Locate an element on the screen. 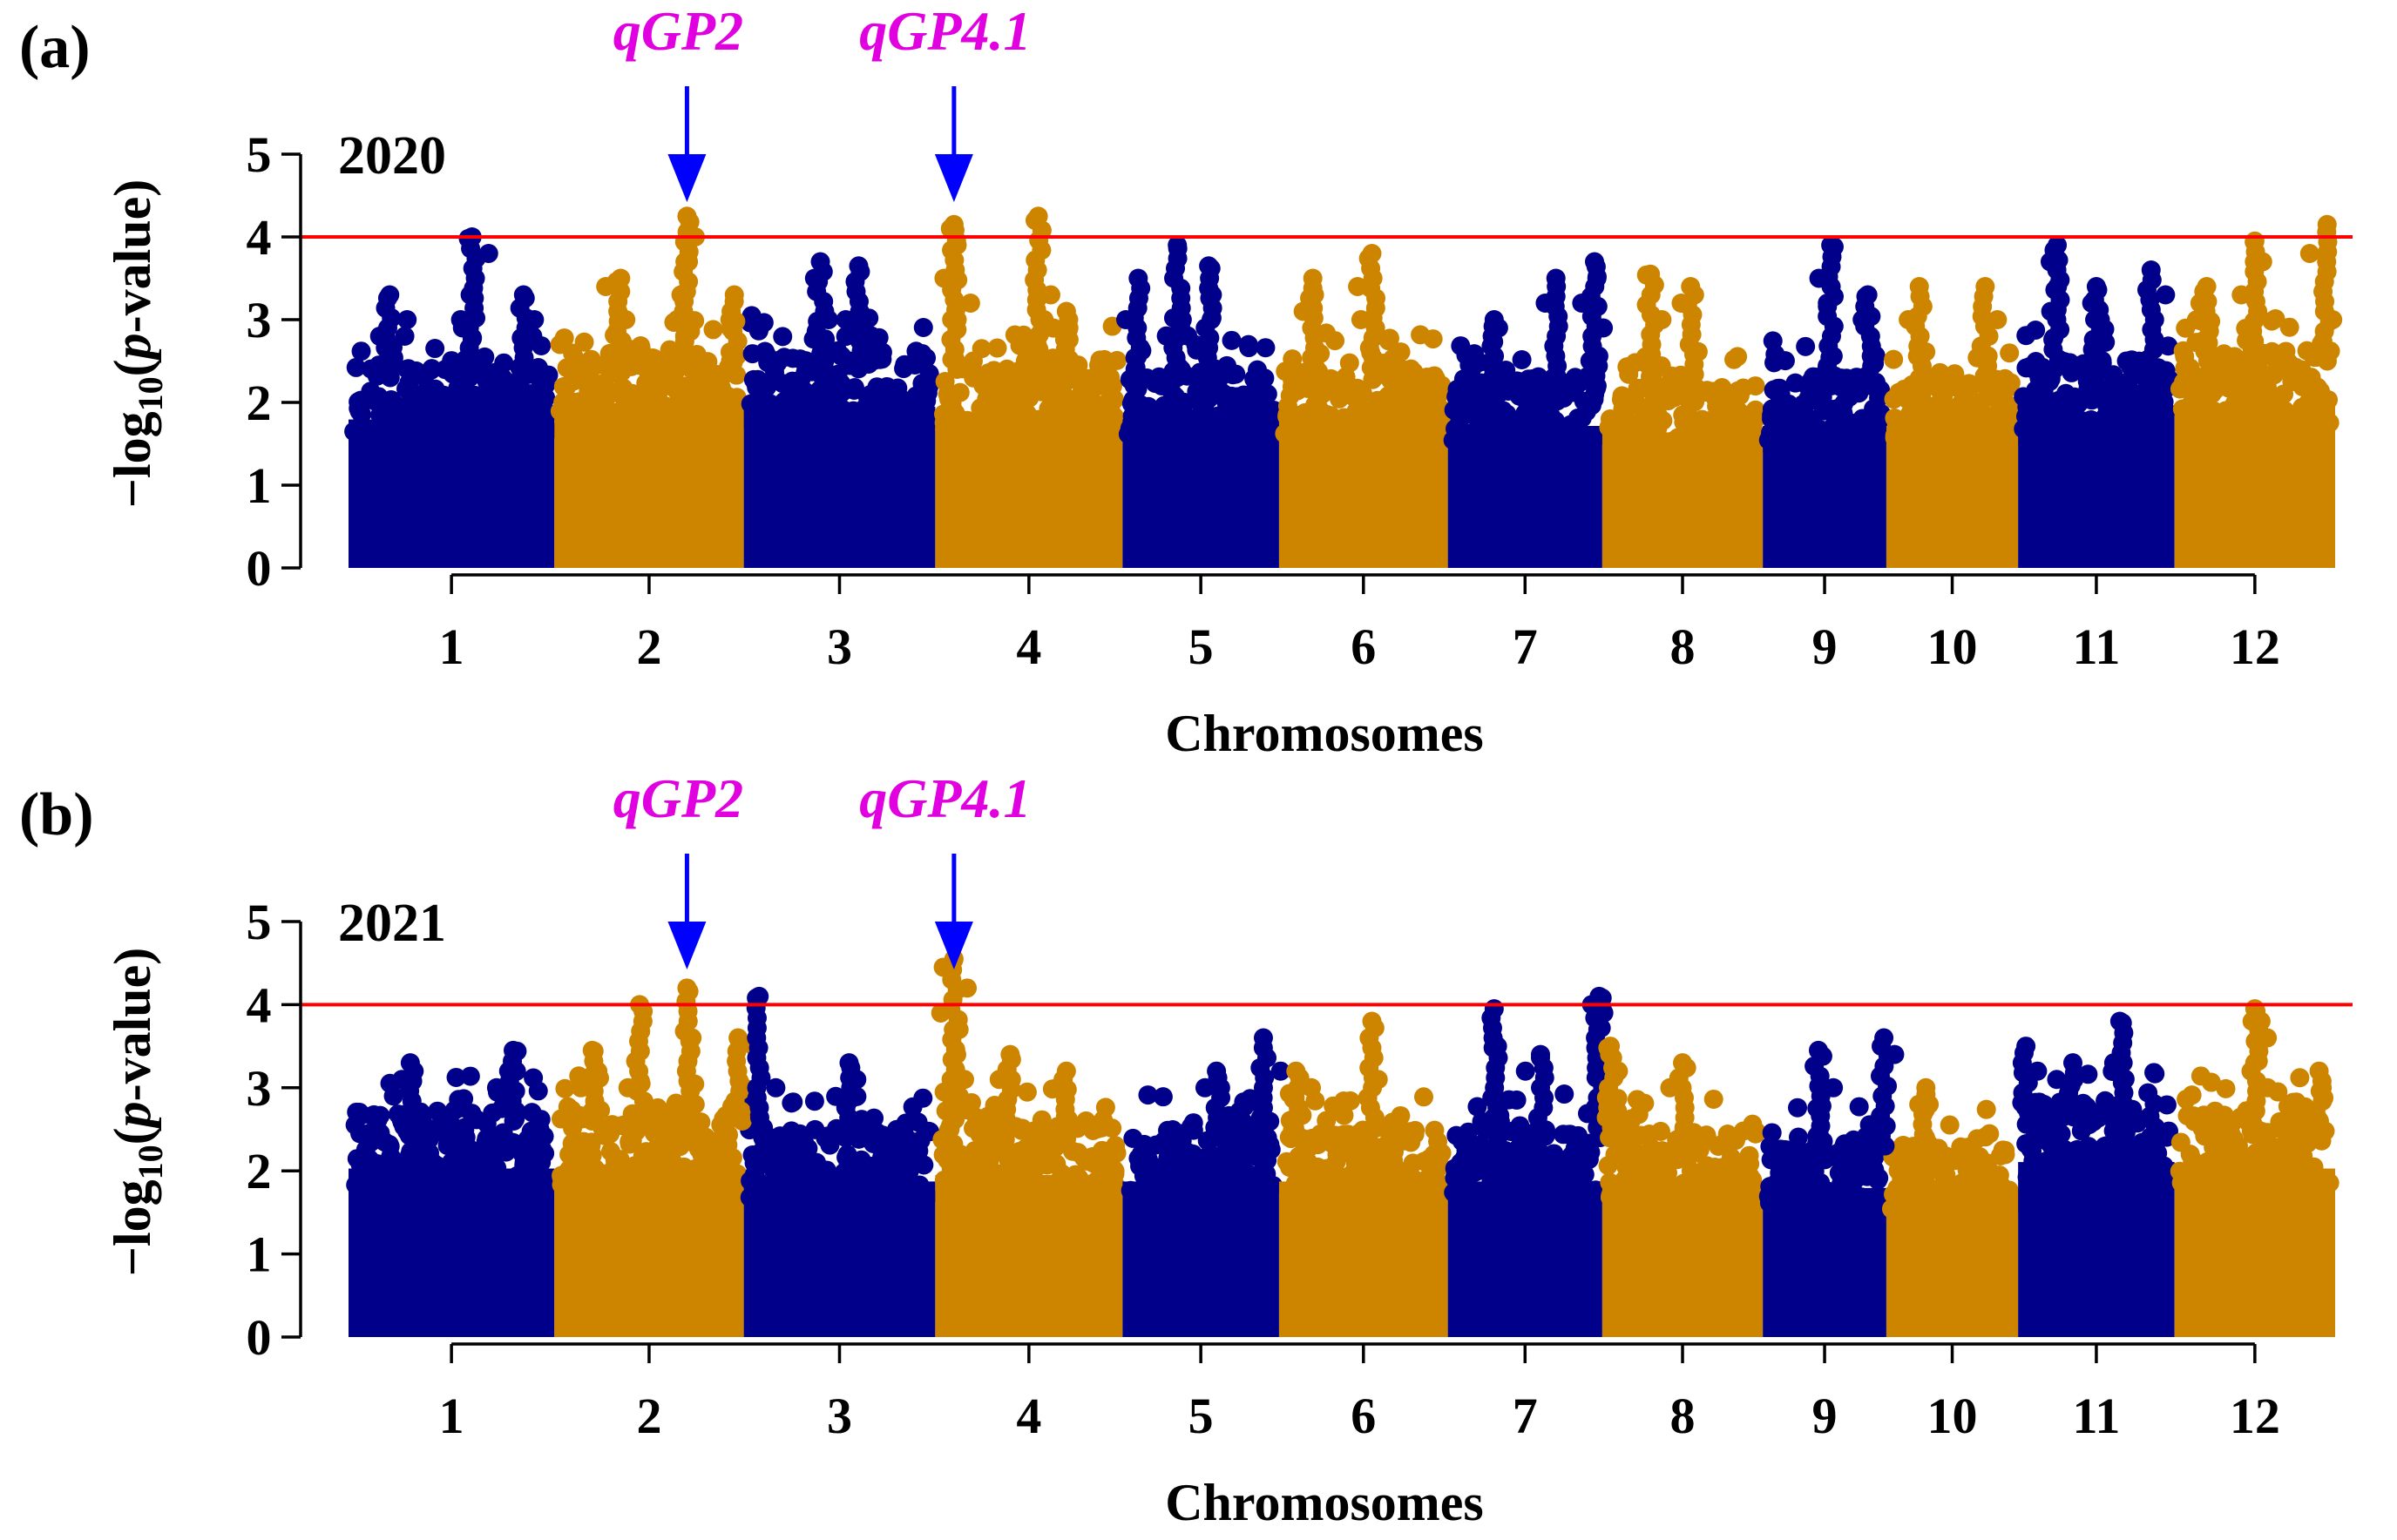  y-tick-label: 0 is located at coordinates (259, 568).